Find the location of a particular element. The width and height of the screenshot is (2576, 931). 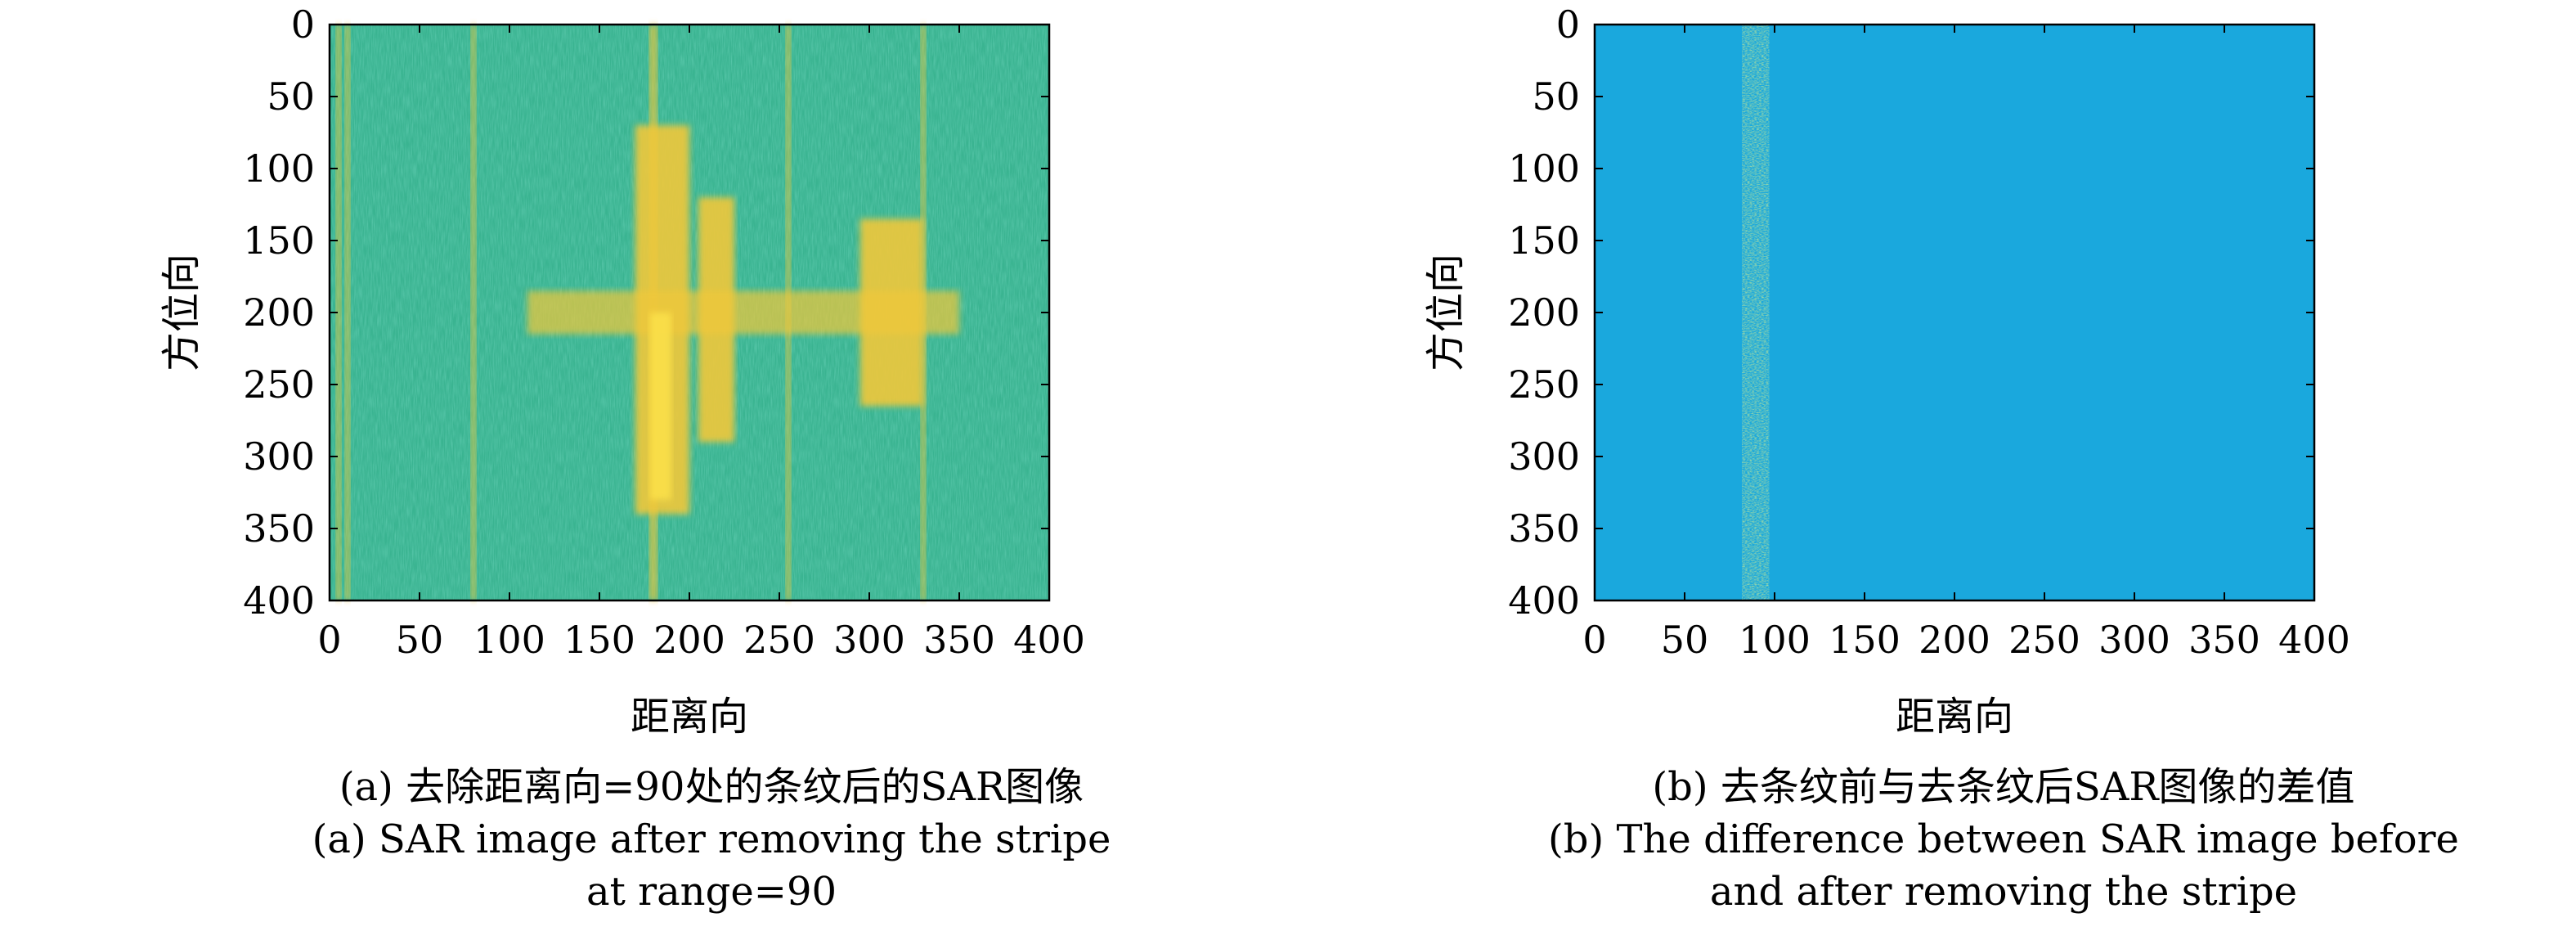

panel-a-caption-en-line1: (a) SAR image after removing the stripe is located at coordinates (712, 839).